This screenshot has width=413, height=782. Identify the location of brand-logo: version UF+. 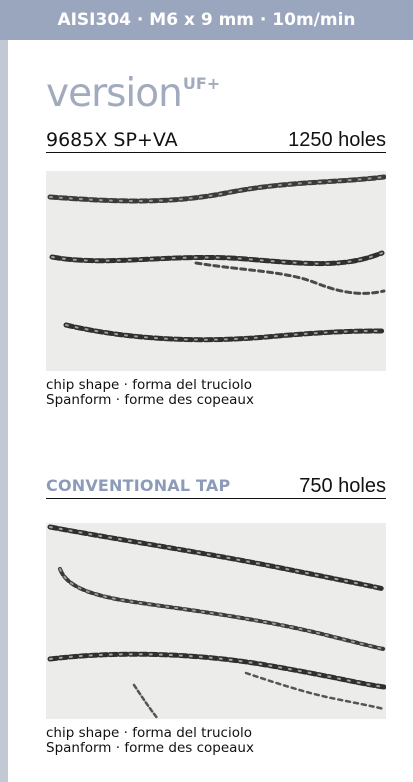
(133, 94).